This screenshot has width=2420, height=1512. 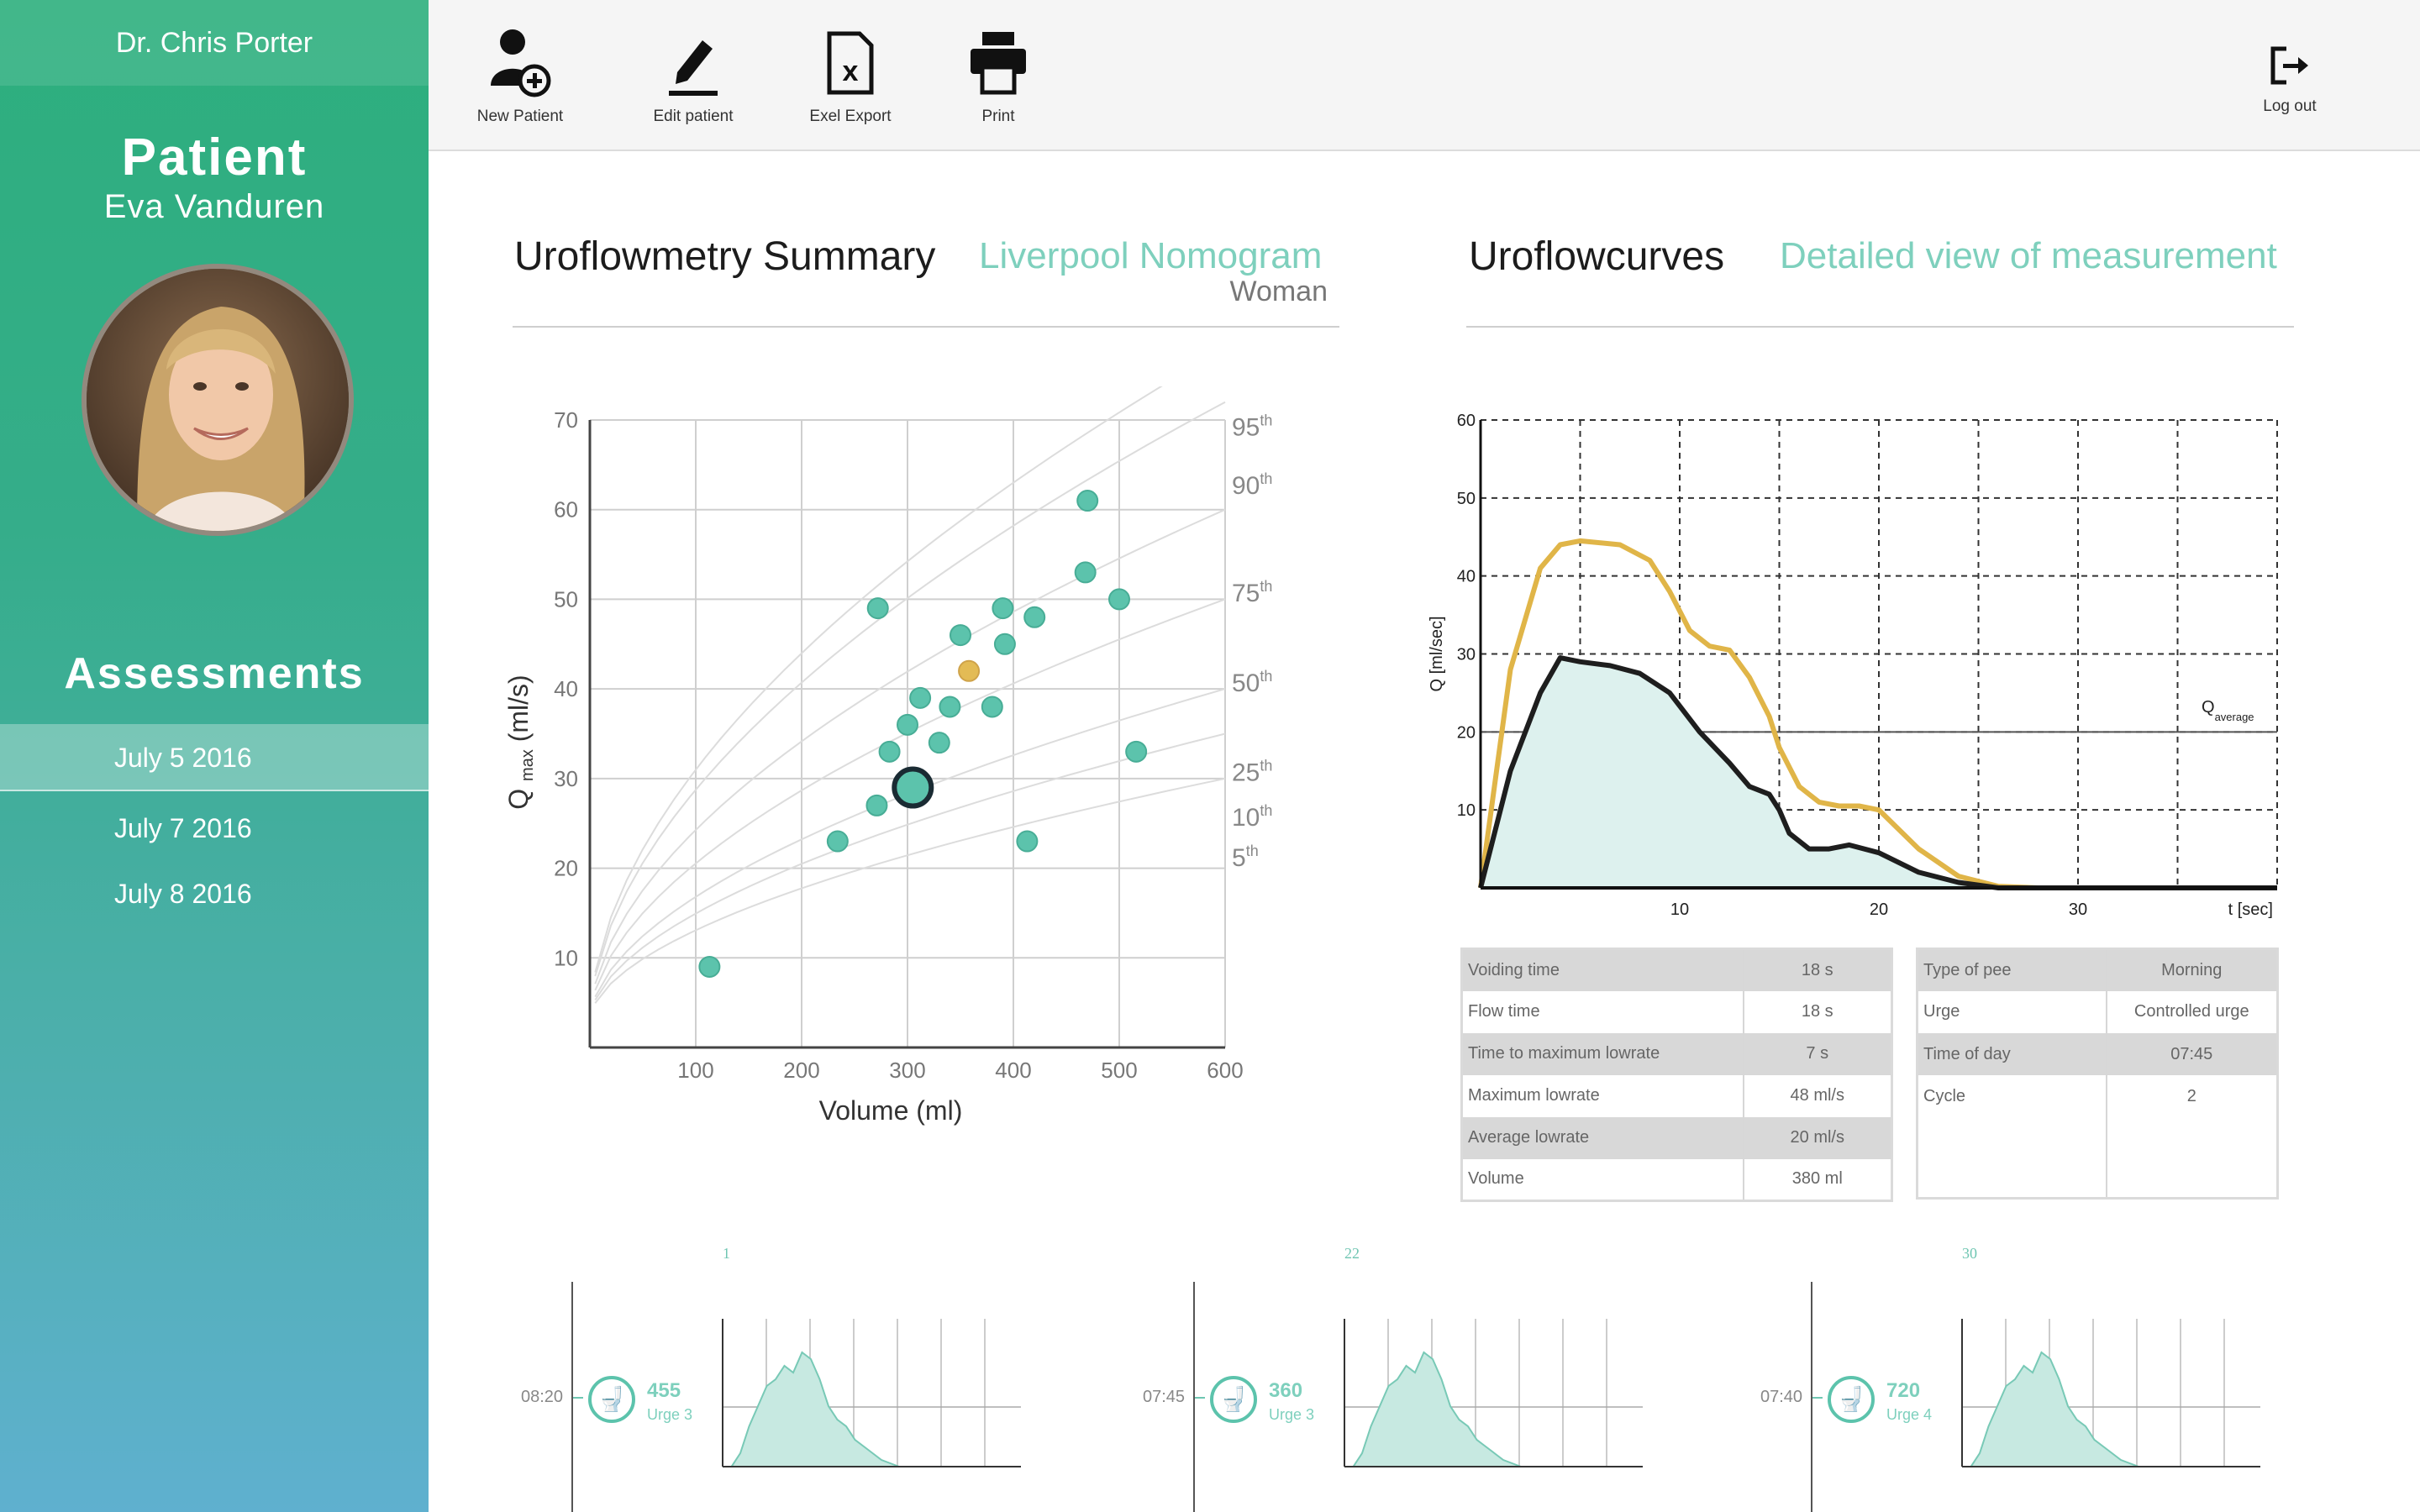 What do you see at coordinates (2029, 255) in the screenshot?
I see `detail-view-link: Detailed view of measurement` at bounding box center [2029, 255].